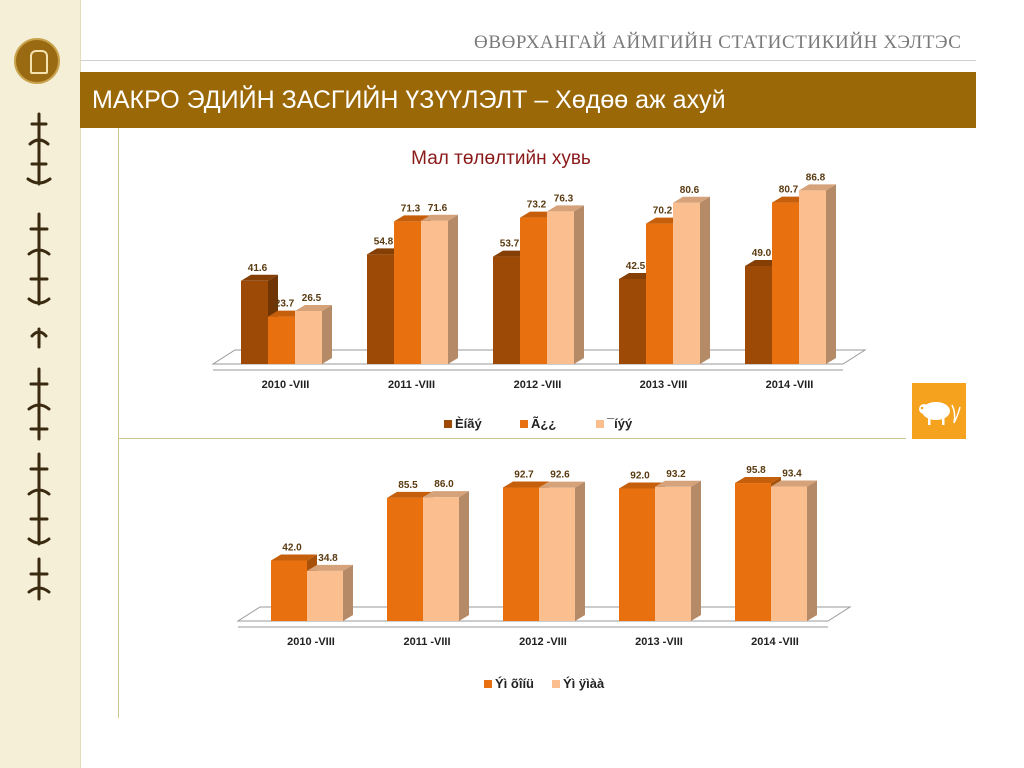  Describe the element at coordinates (543, 423) in the screenshot. I see `legend-label: Ã¿¿` at that location.